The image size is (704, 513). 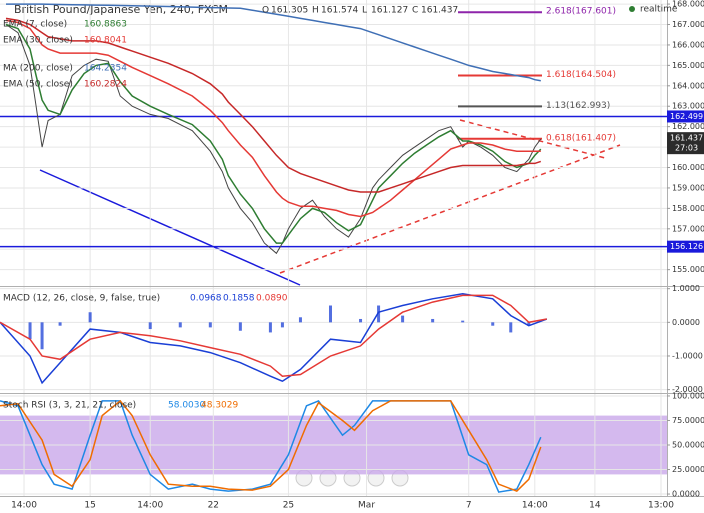 What do you see at coordinates (659, 10) in the screenshot?
I see `status: realtime` at bounding box center [659, 10].